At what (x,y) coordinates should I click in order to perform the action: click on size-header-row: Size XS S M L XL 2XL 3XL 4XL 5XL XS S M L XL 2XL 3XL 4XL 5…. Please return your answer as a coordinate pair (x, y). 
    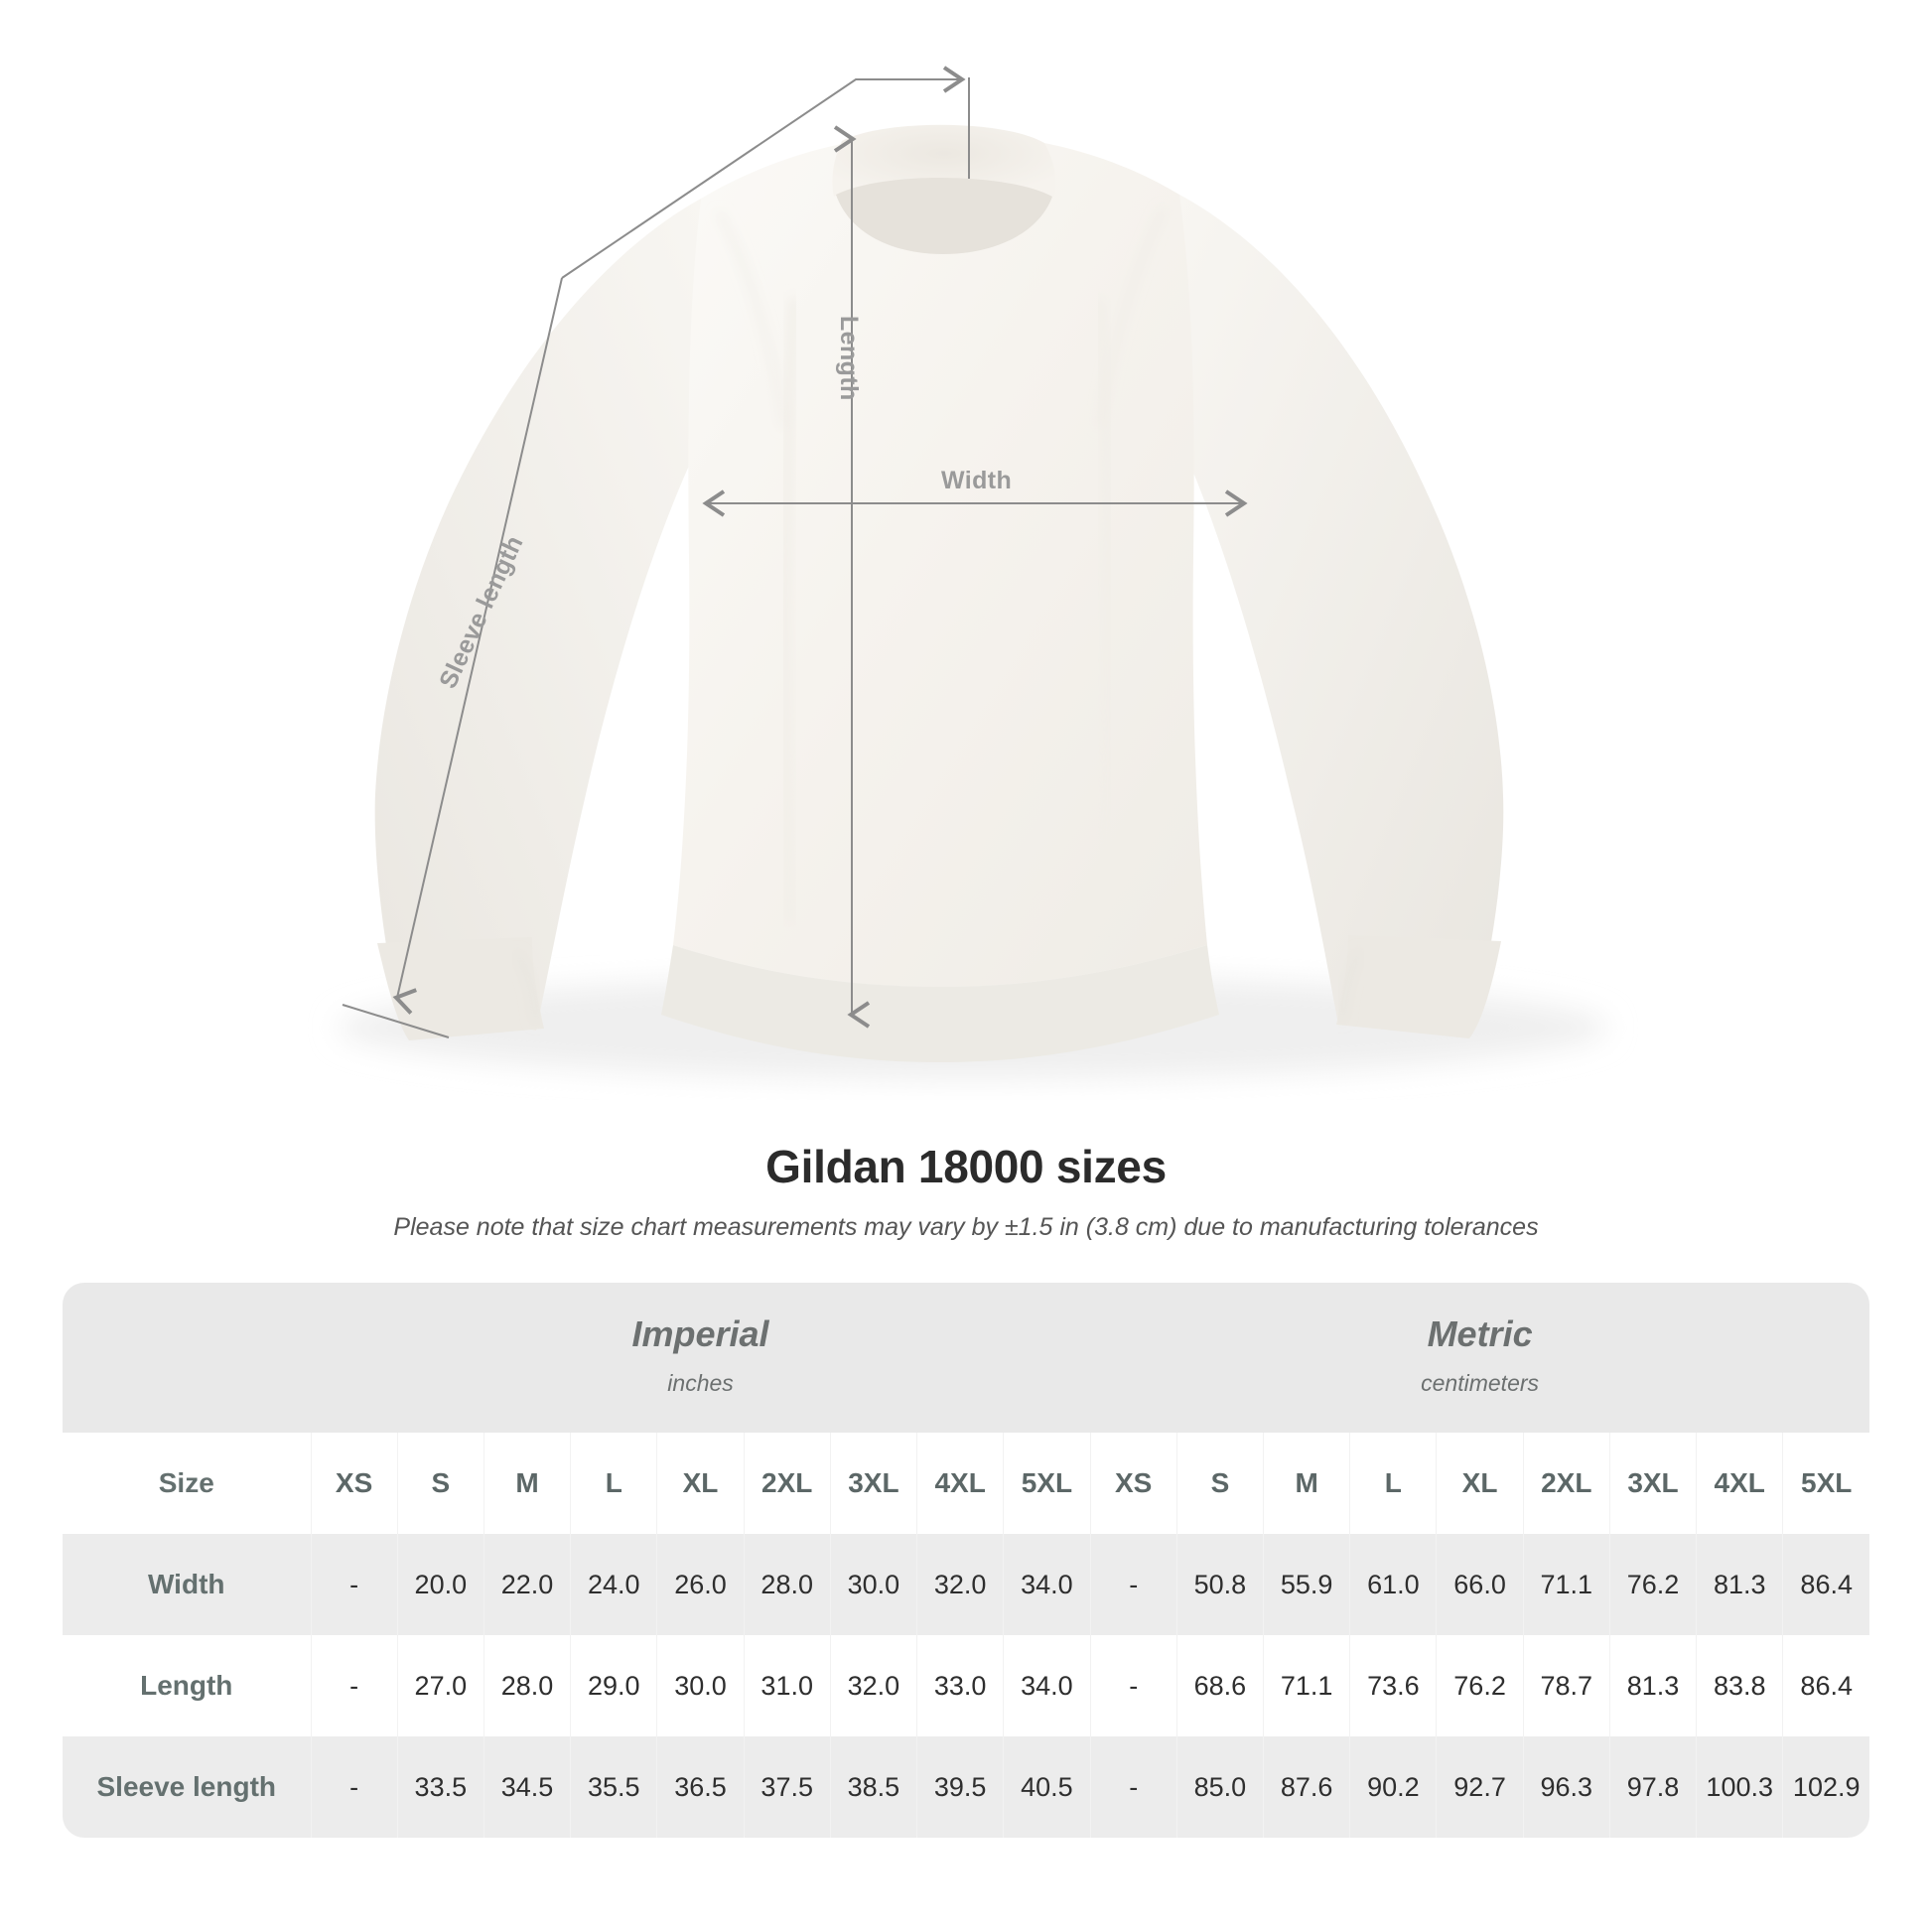
    Looking at the image, I should click on (966, 1483).